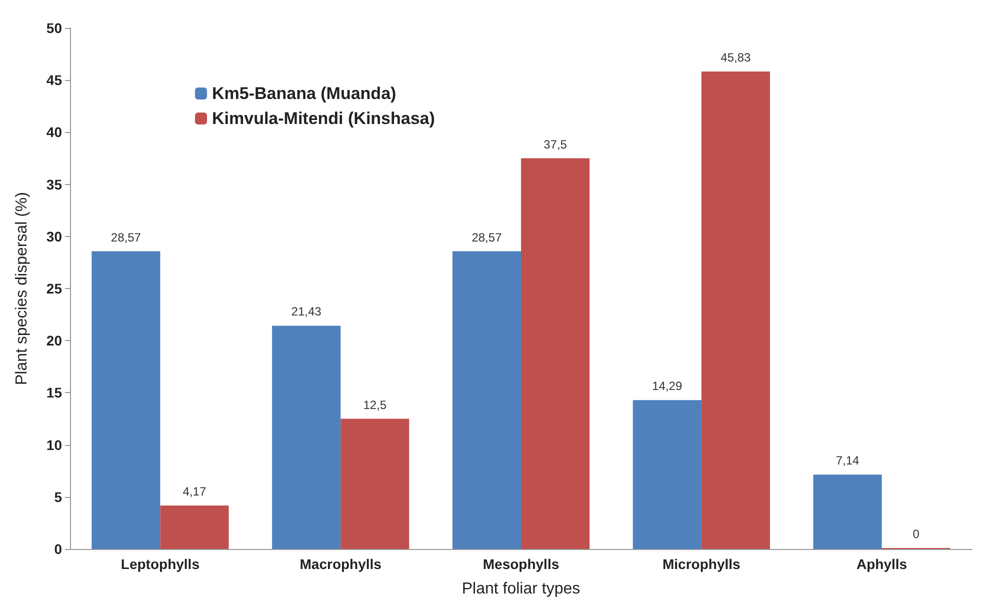 Image resolution: width=984 pixels, height=611 pixels. What do you see at coordinates (306, 311) in the screenshot?
I see `data-label: 21,43` at bounding box center [306, 311].